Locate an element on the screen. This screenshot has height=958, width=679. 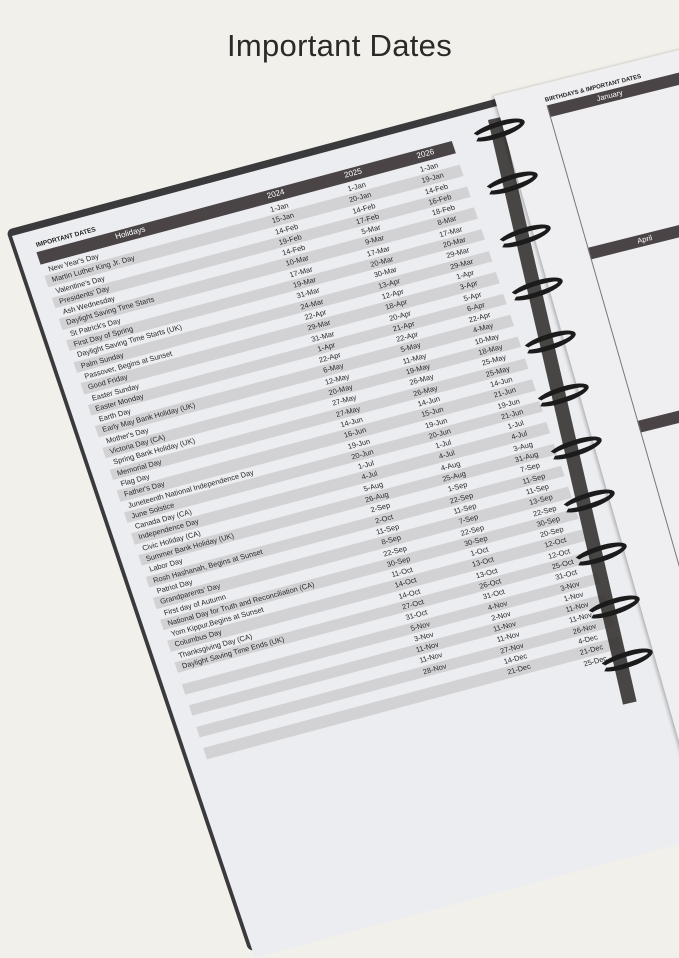
column-header-2026: 2026 is located at coordinates (425, 154).